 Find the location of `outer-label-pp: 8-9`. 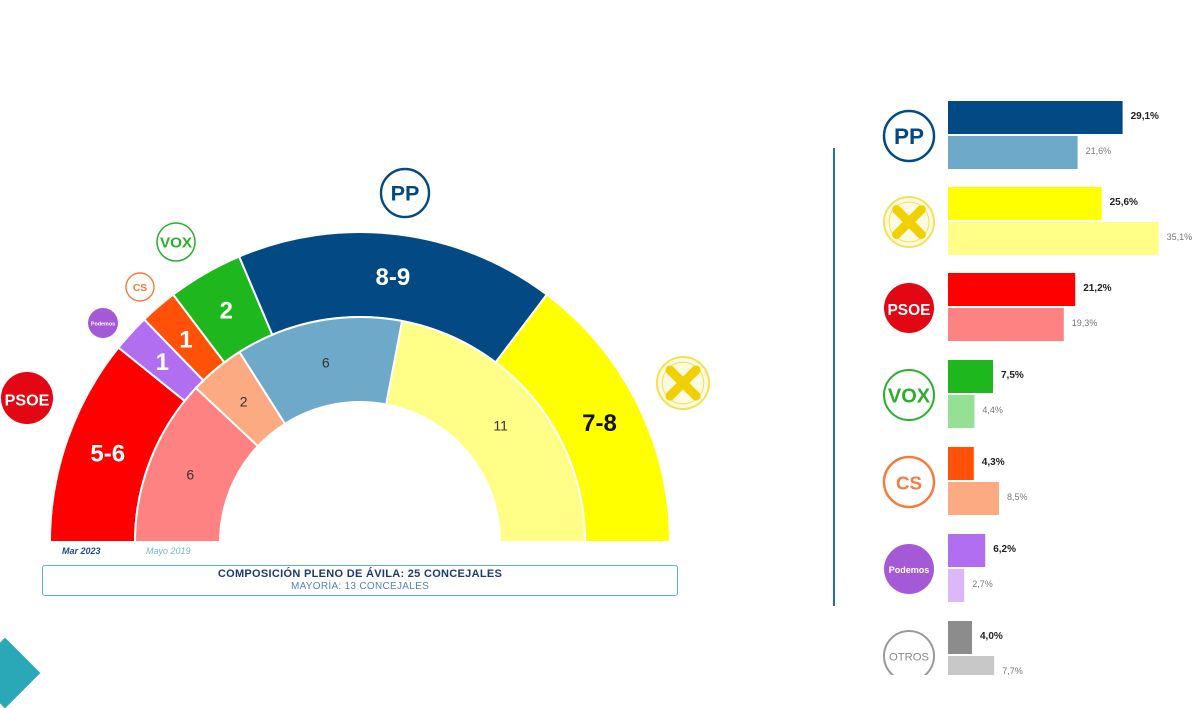

outer-label-pp: 8-9 is located at coordinates (393, 277).